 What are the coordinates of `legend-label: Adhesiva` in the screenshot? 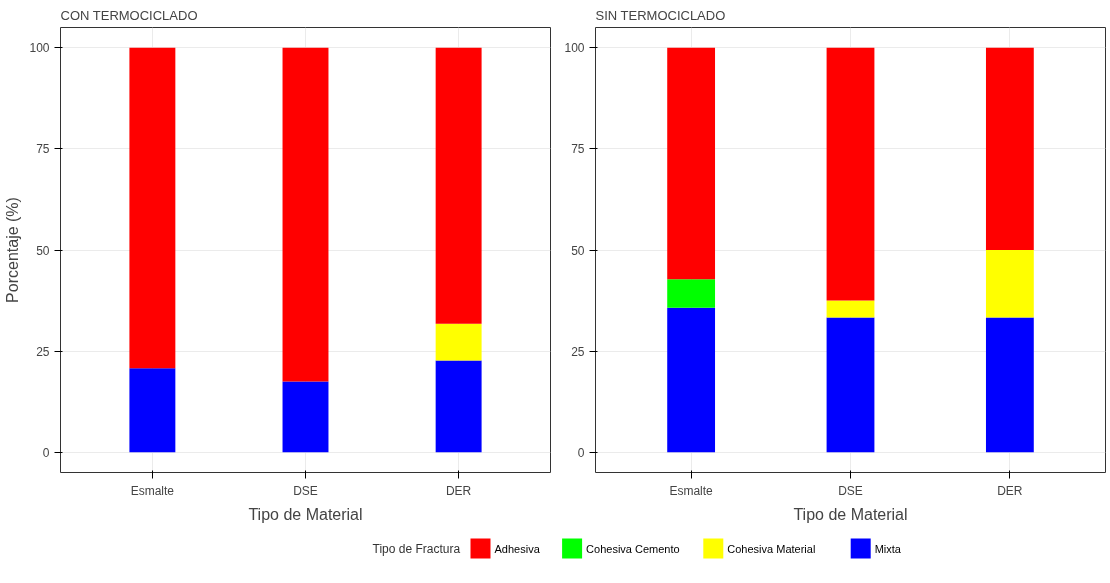 It's located at (517, 548).